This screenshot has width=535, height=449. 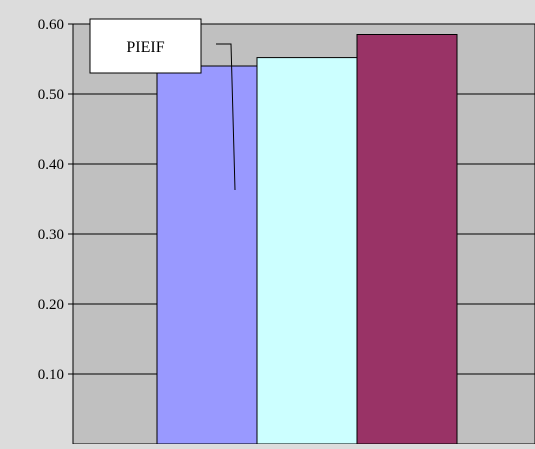 What do you see at coordinates (51, 95) in the screenshot?
I see `y-tick-label: 0.50` at bounding box center [51, 95].